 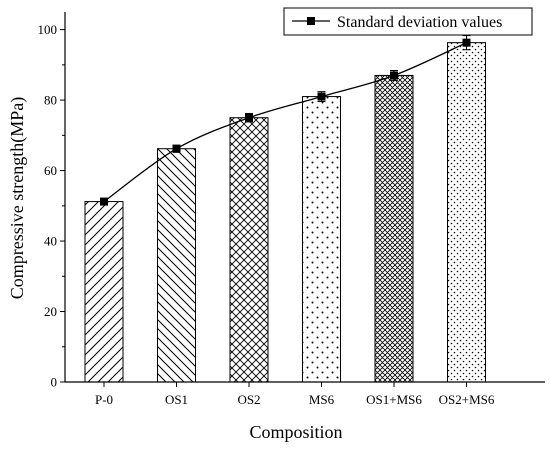 I want to click on bar-os2, so click(x=249, y=250).